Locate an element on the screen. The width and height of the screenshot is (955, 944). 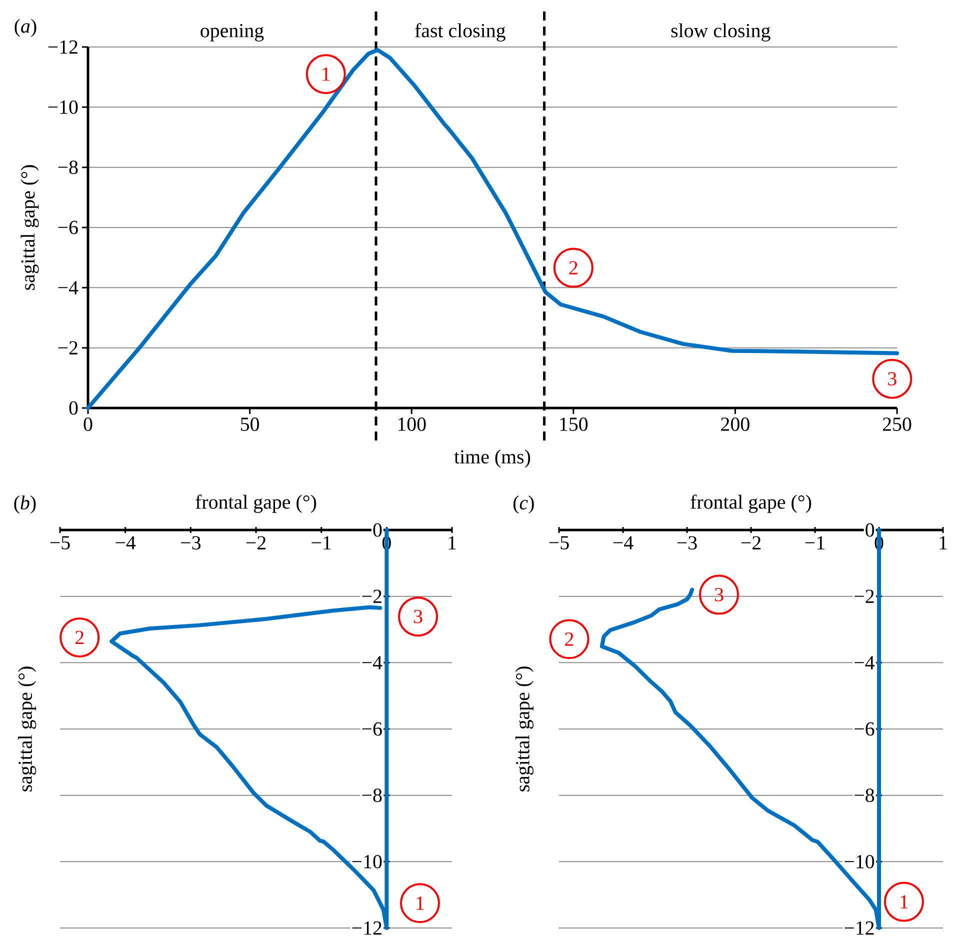
text: opening is located at coordinates (232, 33).